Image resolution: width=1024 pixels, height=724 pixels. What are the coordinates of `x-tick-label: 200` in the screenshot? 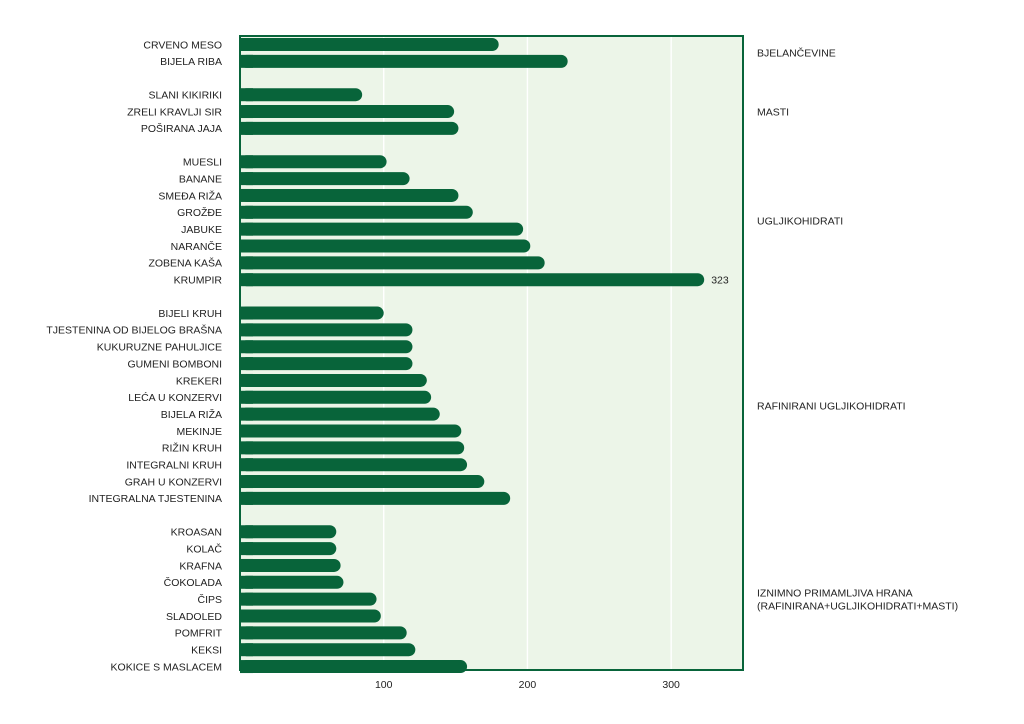 It's located at (528, 685).